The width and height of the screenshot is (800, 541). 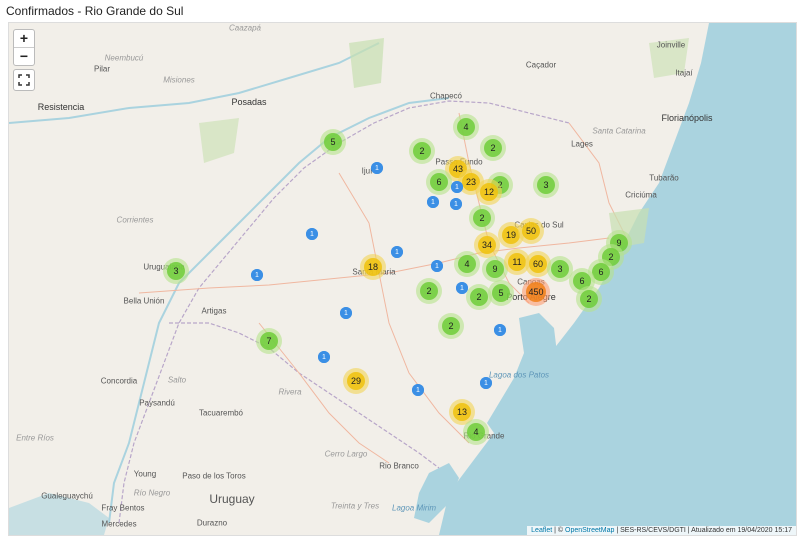 I want to click on zoom-in-button: +, so click(x=24, y=38).